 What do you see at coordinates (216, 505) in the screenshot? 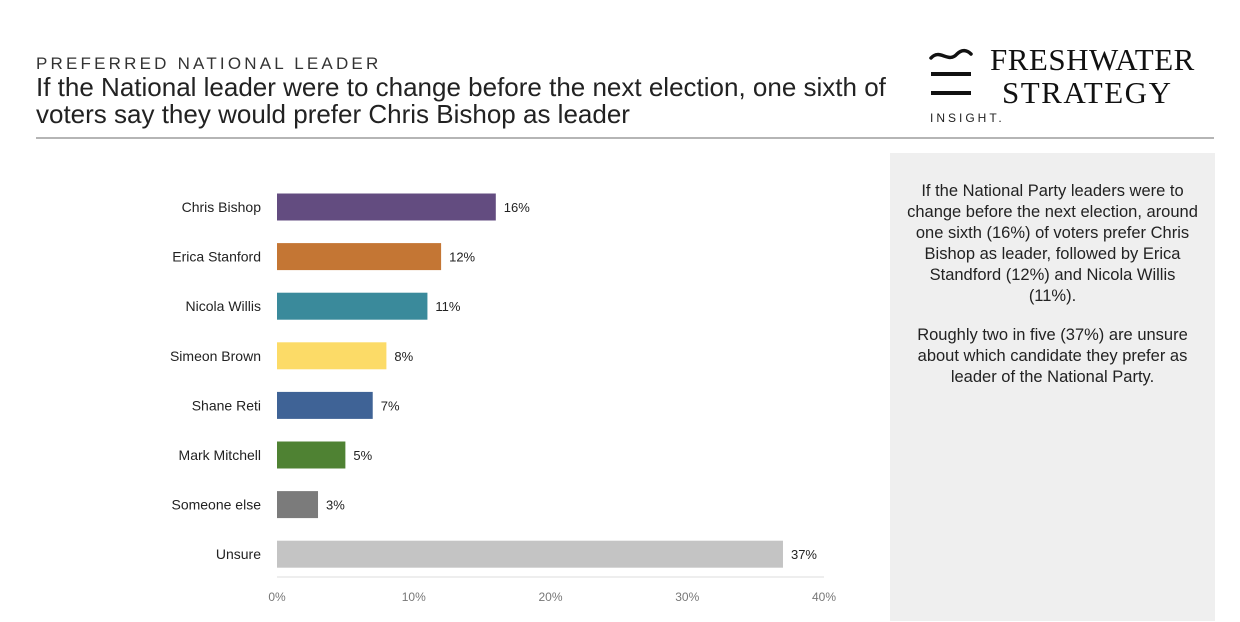
I see `category-label: Someone else` at bounding box center [216, 505].